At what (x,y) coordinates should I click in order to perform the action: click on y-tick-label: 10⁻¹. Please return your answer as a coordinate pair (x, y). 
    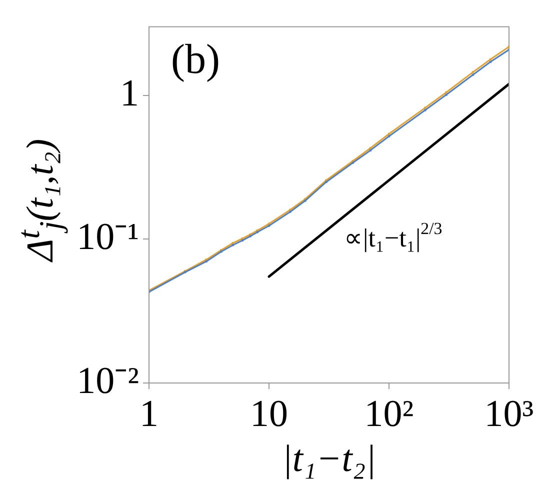
    Looking at the image, I should click on (107, 237).